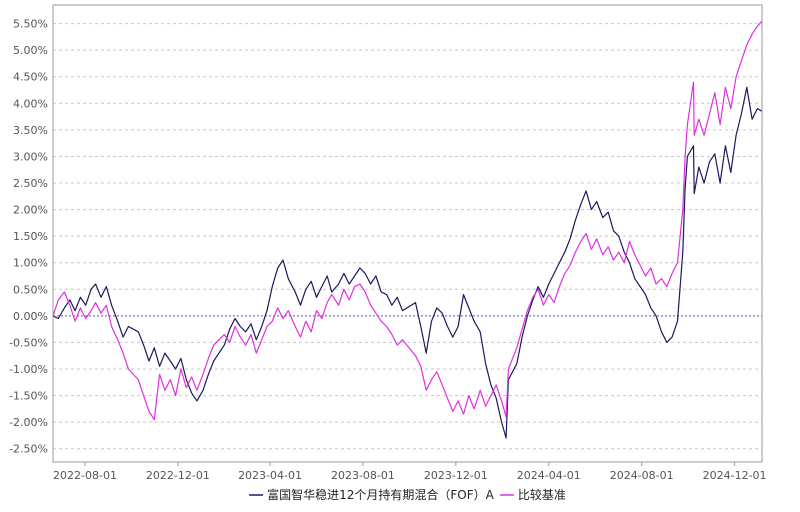  What do you see at coordinates (30, 263) in the screenshot?
I see `y-tick-label: 1.00%` at bounding box center [30, 263].